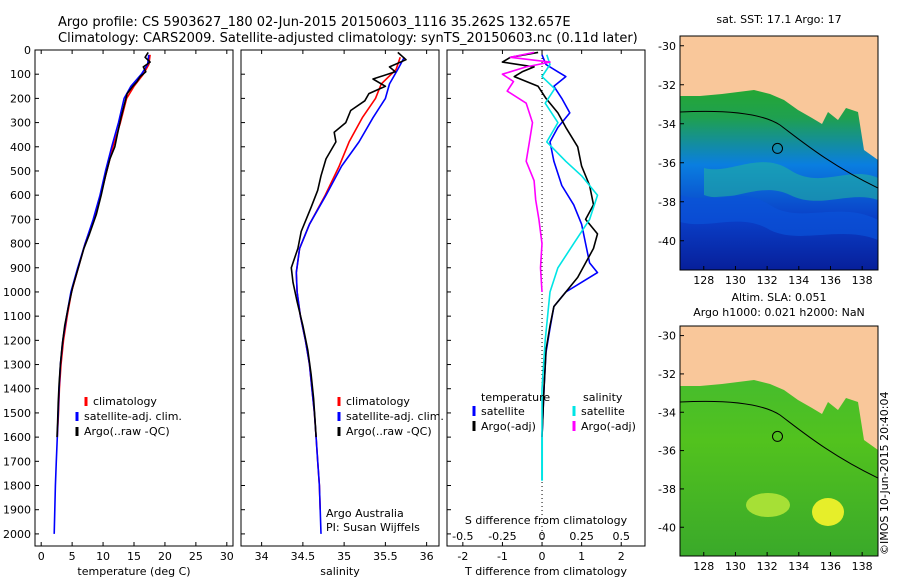  What do you see at coordinates (17, 389) in the screenshot?
I see `y-tick-label: 1400` at bounding box center [17, 389].